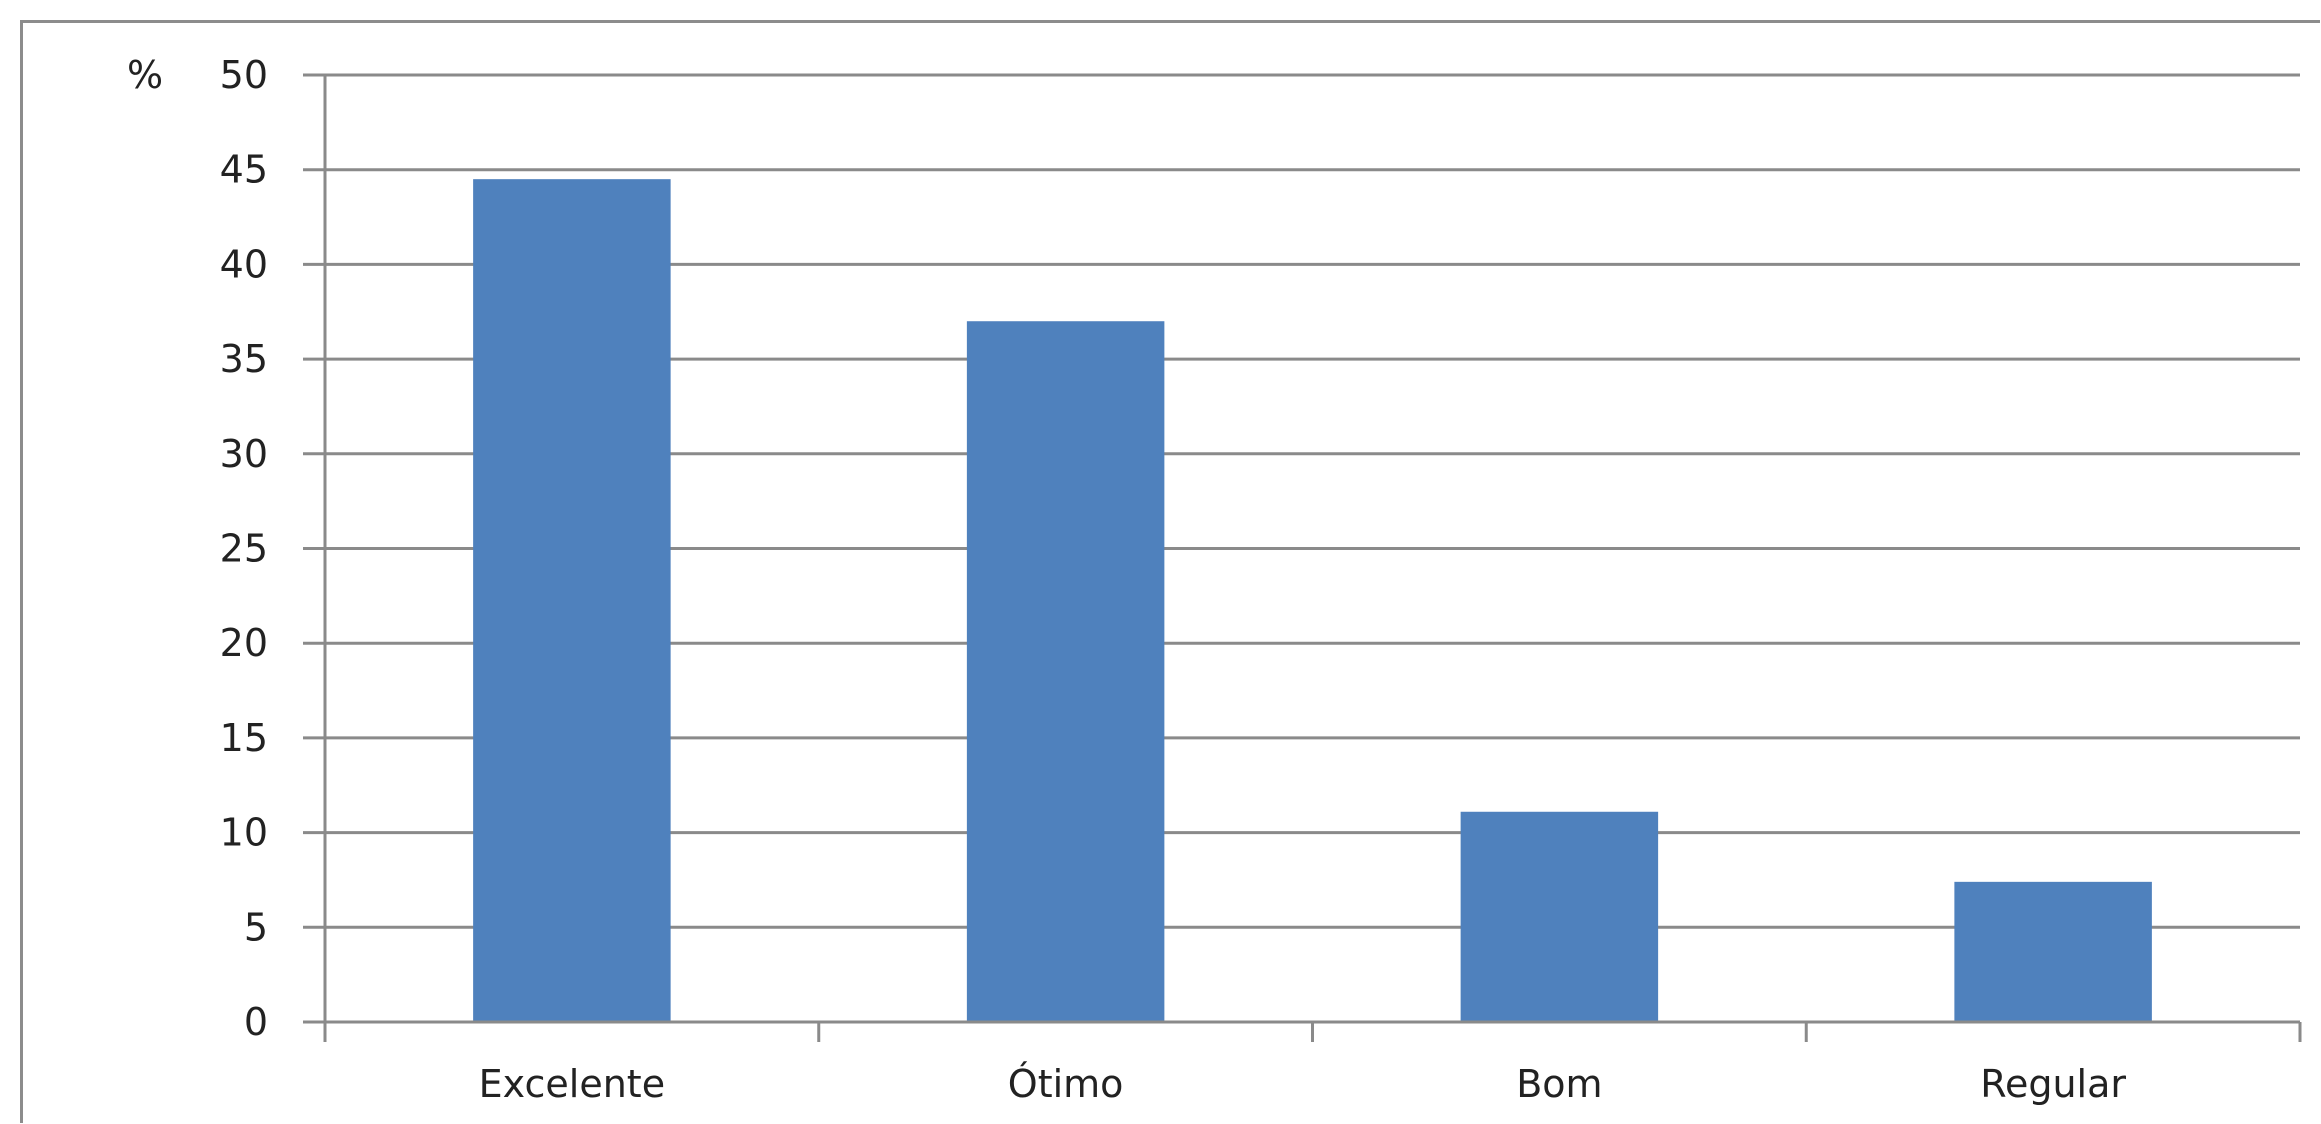  What do you see at coordinates (1065, 672) in the screenshot?
I see `bar-ótimo` at bounding box center [1065, 672].